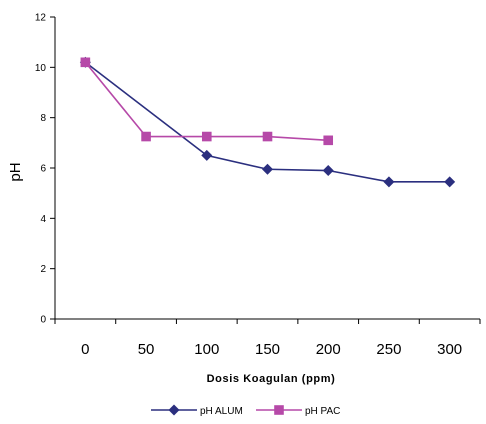 This screenshot has width=486, height=424. What do you see at coordinates (322, 411) in the screenshot?
I see `legend-label-pac: pH PAC` at bounding box center [322, 411].